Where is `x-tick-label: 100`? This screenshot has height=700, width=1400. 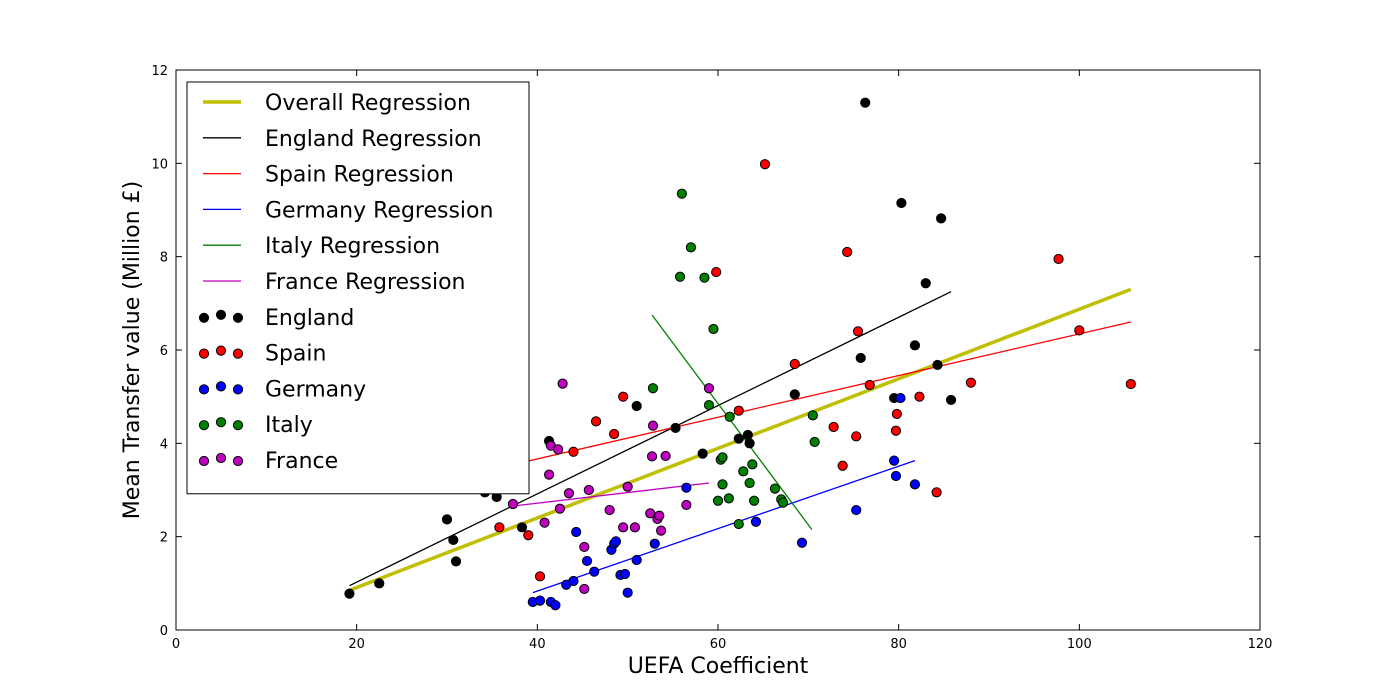
x-tick-label: 100 is located at coordinates (1079, 644).